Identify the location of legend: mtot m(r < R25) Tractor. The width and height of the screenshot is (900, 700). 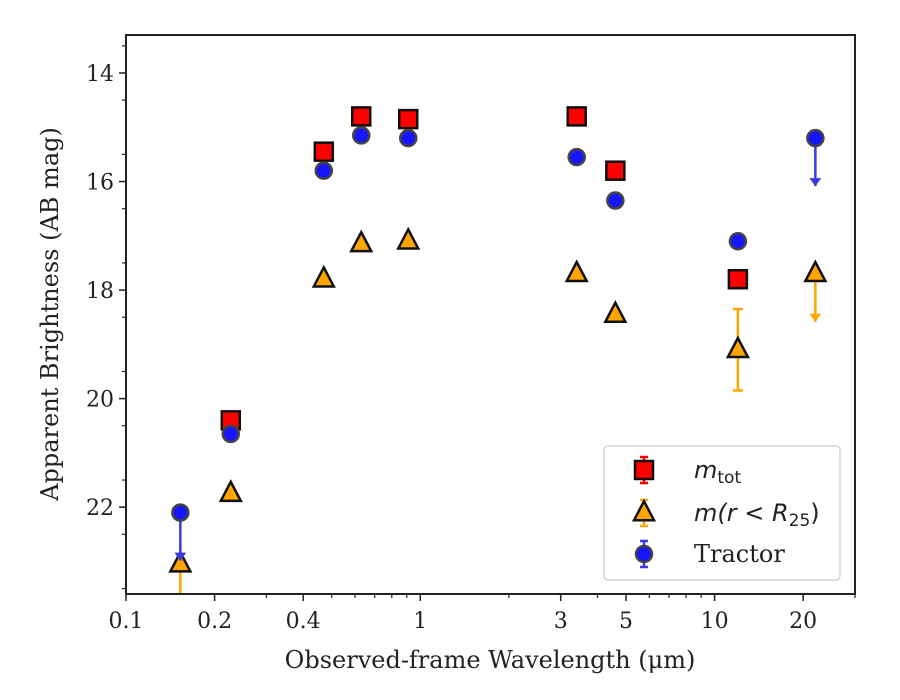
(722, 513).